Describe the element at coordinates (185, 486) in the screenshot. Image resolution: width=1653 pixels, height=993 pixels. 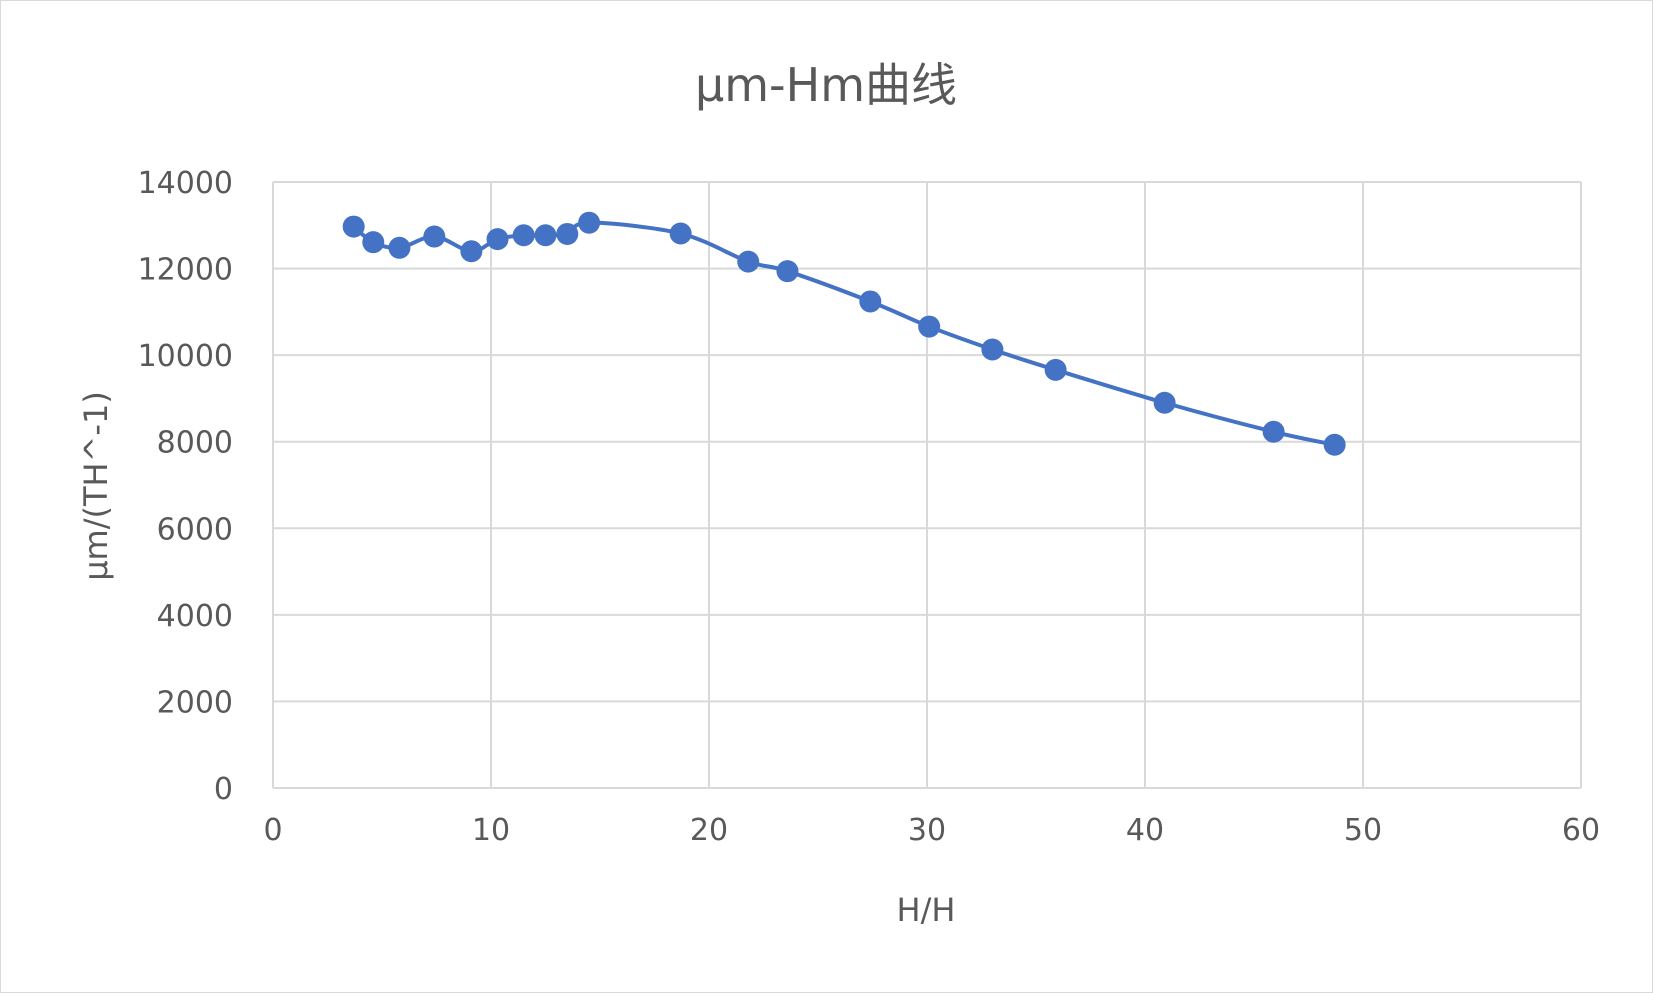
I see `y-tick-labels: 0 2000 4000 6000 8000 10000 12000 14000` at that location.